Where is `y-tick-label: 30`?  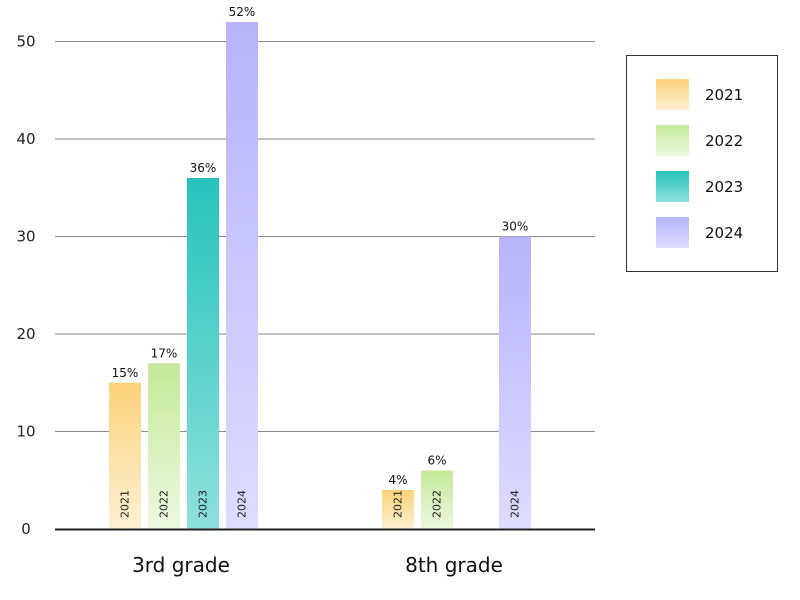 y-tick-label: 30 is located at coordinates (25, 237).